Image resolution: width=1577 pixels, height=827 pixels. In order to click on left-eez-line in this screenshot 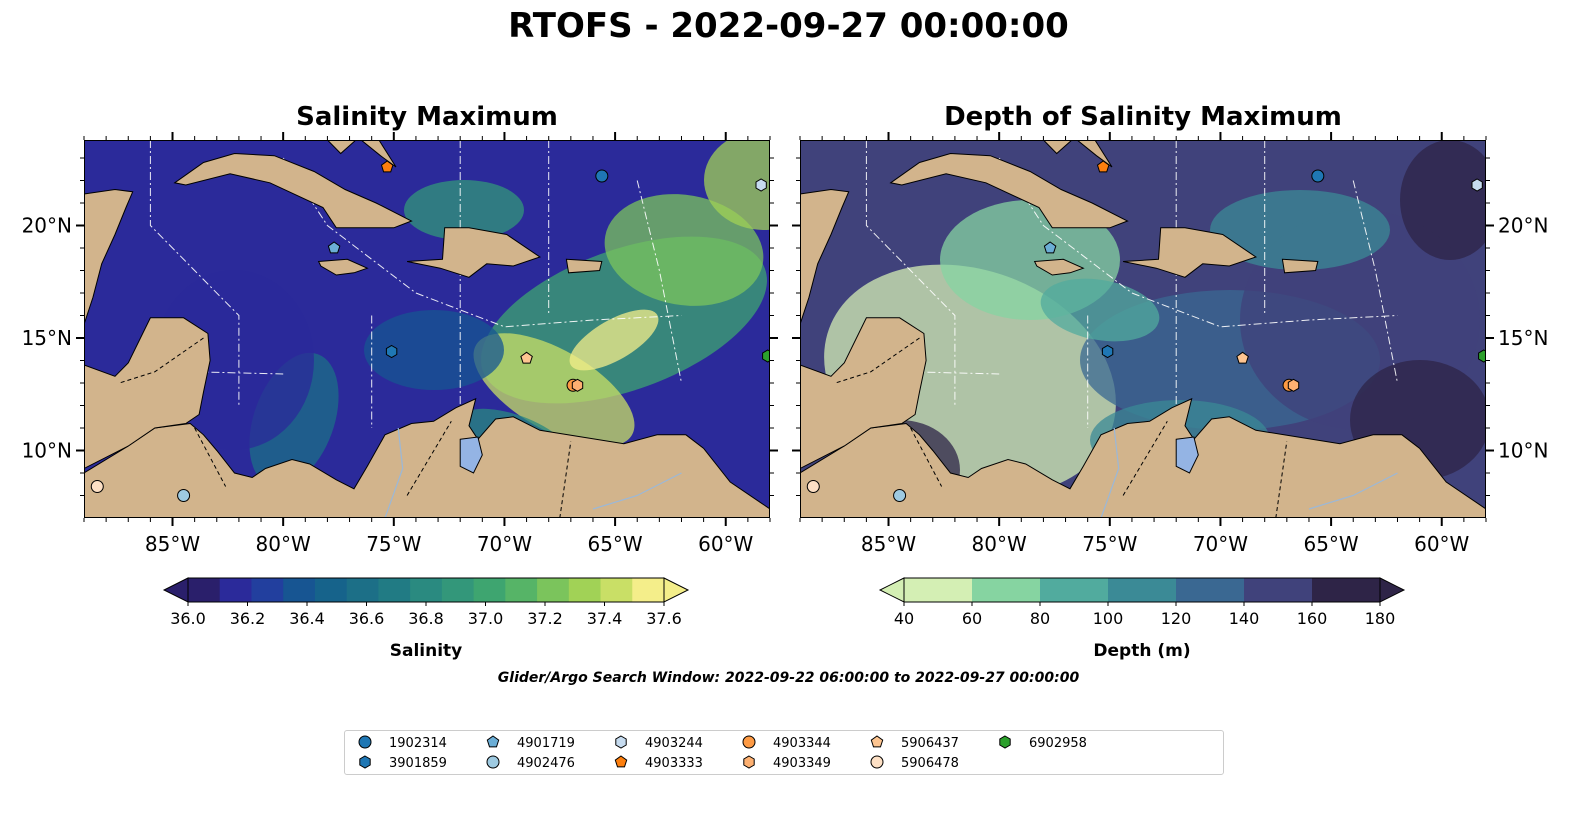, I will do `click(194, 273)`.